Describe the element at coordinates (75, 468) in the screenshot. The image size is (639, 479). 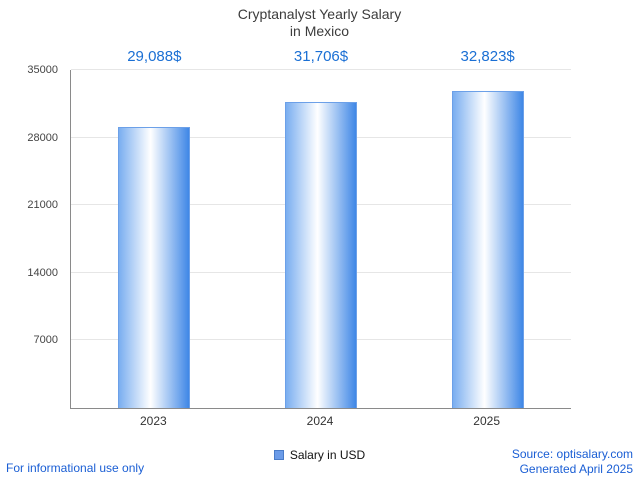
I see `disclaimer-text: For informational use only` at that location.